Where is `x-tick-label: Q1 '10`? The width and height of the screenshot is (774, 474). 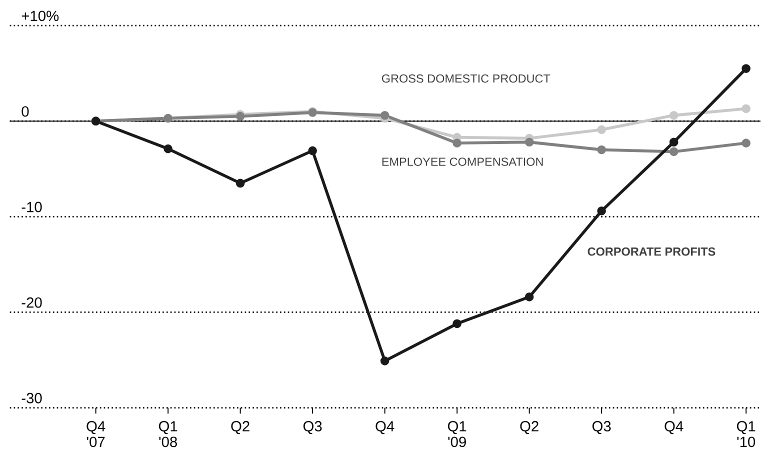
x-tick-label: Q1 '10 is located at coordinates (746, 434).